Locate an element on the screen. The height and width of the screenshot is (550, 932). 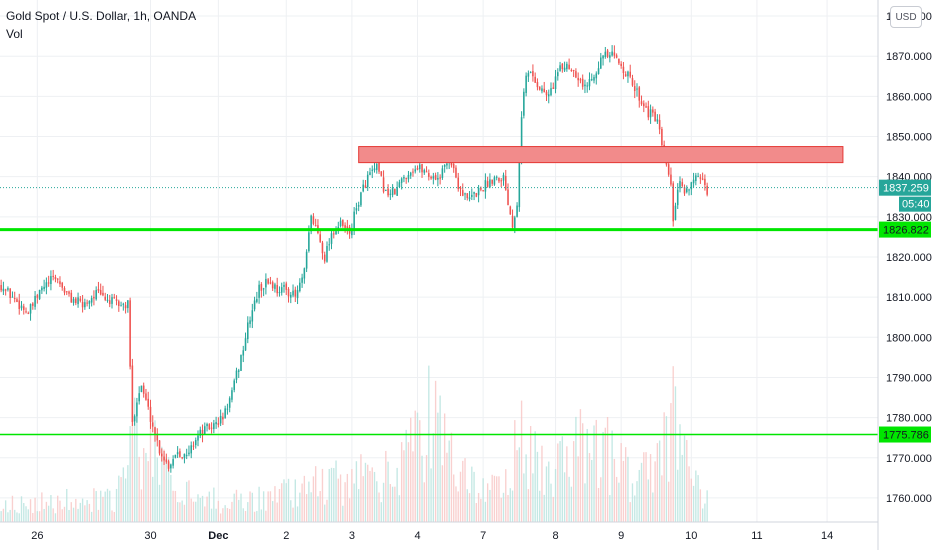
price-tick-label: 1850.000 is located at coordinates (909, 138).